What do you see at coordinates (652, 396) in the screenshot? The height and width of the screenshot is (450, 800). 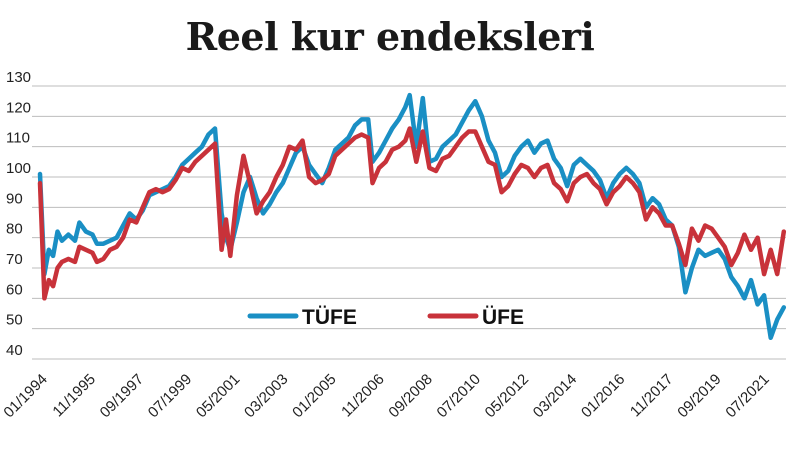 I see `x-tick-label: 11/2017` at bounding box center [652, 396].